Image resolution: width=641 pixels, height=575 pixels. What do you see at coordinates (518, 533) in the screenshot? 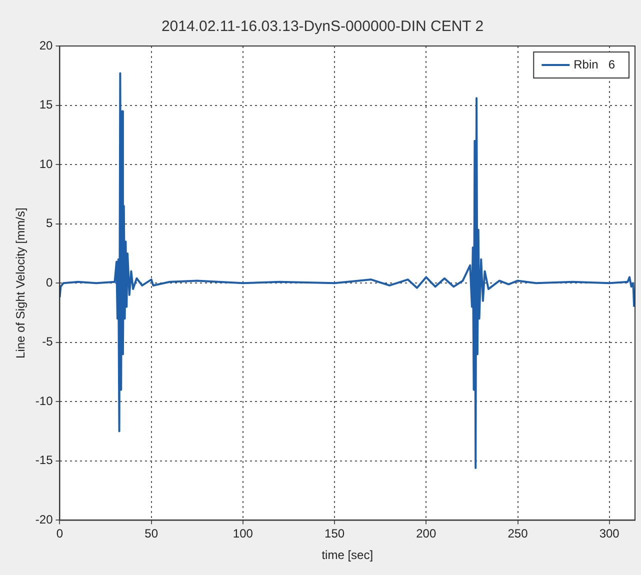
I see `x-tick-label: 250` at bounding box center [518, 533].